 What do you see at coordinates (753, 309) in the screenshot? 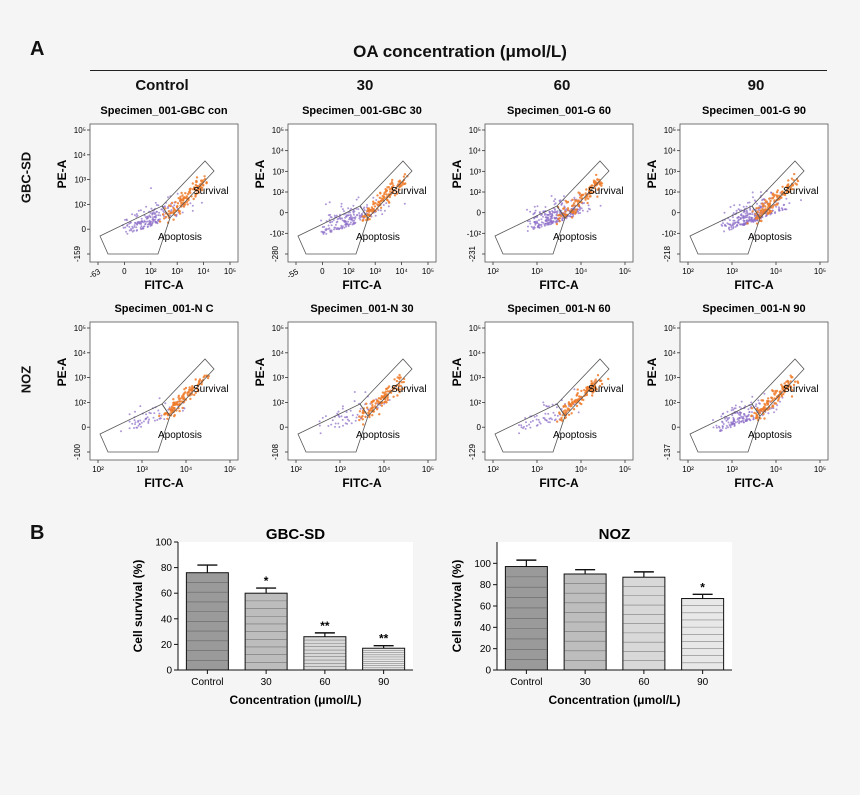
I see `flow-plot-title: Specimen_001-N 90` at bounding box center [753, 309].